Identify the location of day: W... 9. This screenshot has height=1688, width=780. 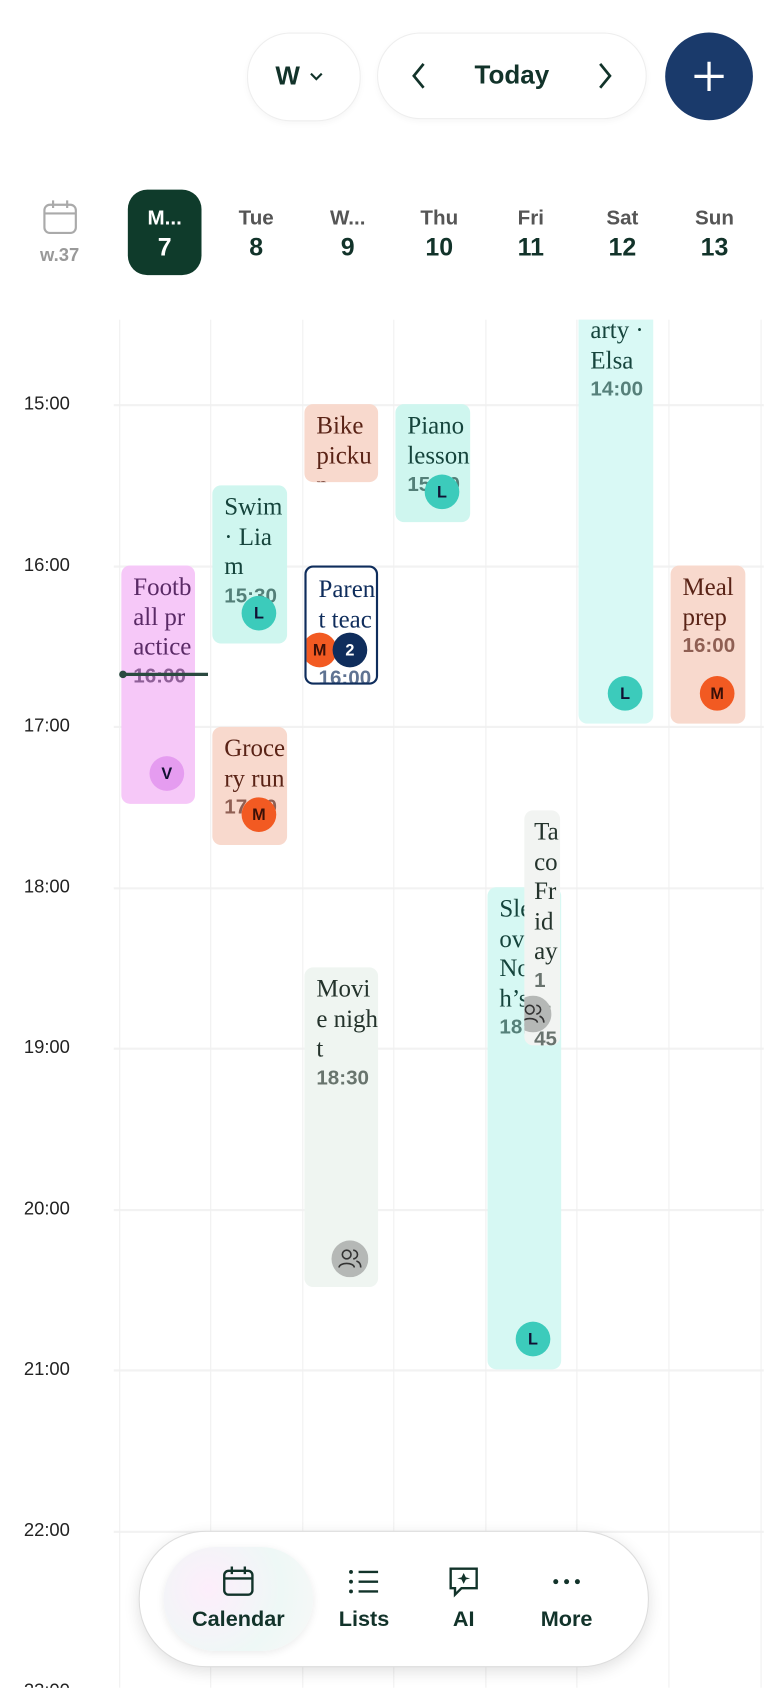
(348, 233).